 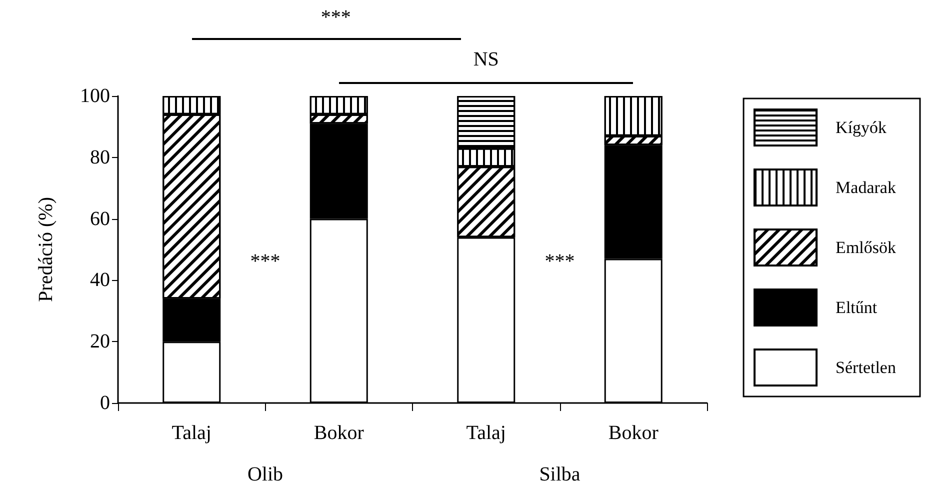 I want to click on legend-label: Kígyók, so click(x=862, y=127).